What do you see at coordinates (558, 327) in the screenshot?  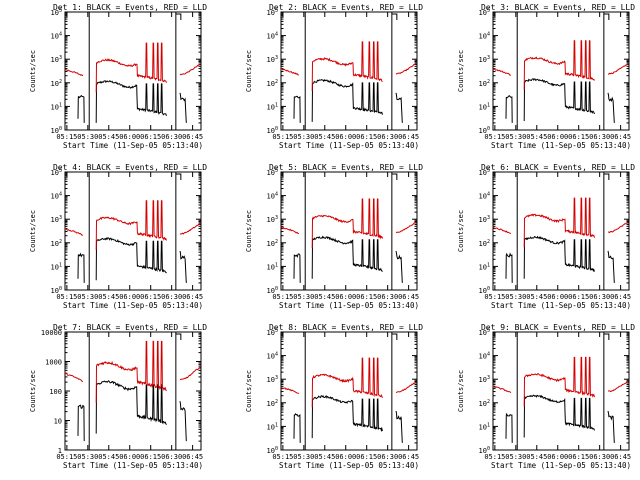 I see `chart-title: Det 9: BLACK = Events, RED = LLD` at bounding box center [558, 327].